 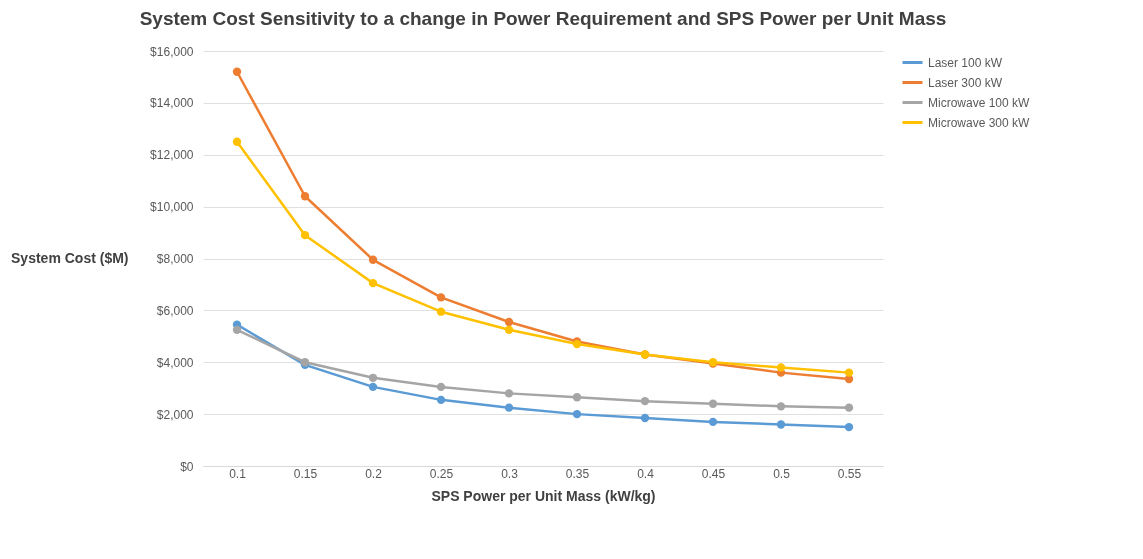 I want to click on y-tick-label: $16,000, so click(x=172, y=51).